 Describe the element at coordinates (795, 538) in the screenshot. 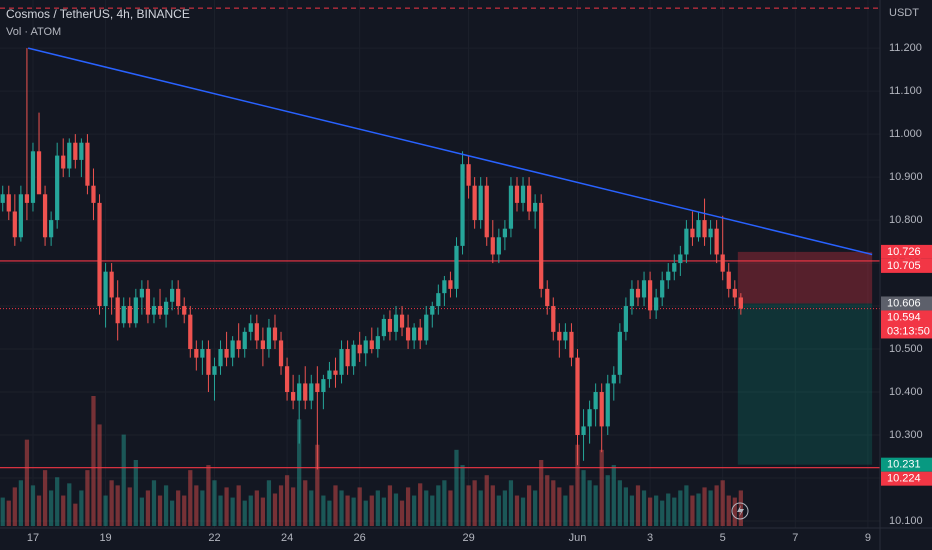

I see `x-tick-label: 7` at that location.